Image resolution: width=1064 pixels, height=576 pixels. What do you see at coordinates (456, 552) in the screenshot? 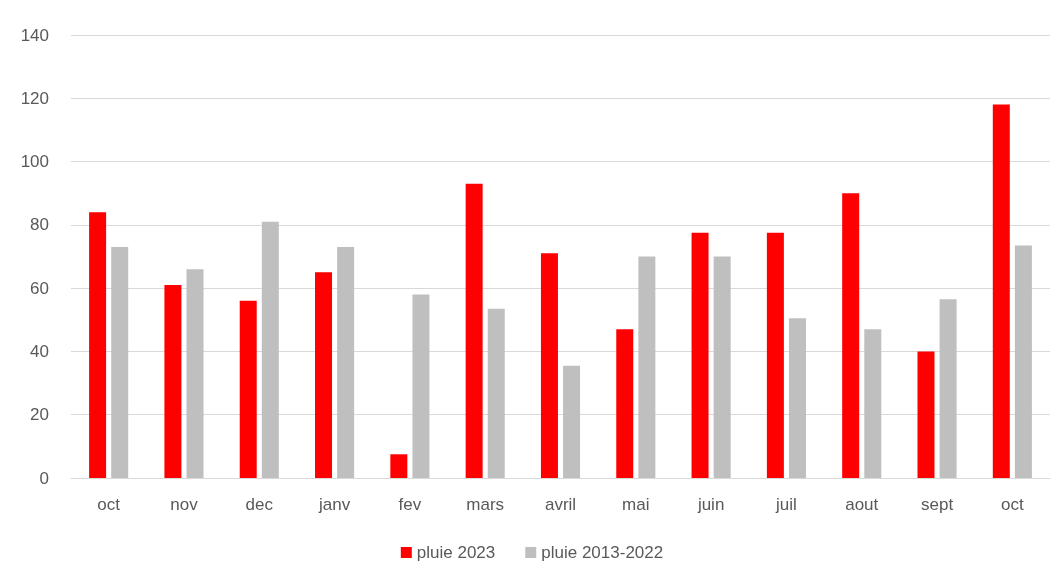
I see `legend-label: pluie 2023` at bounding box center [456, 552].